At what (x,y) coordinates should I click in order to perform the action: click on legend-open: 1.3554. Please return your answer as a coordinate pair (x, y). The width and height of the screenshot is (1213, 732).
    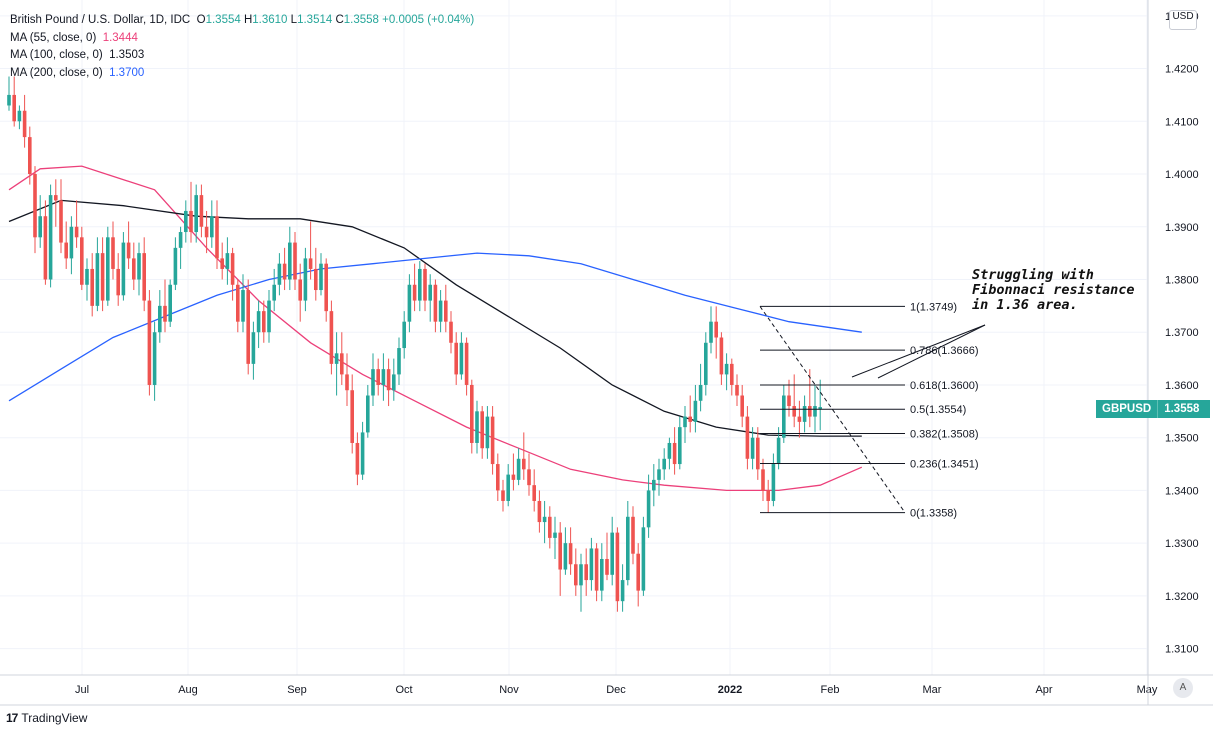
    Looking at the image, I should click on (223, 20).